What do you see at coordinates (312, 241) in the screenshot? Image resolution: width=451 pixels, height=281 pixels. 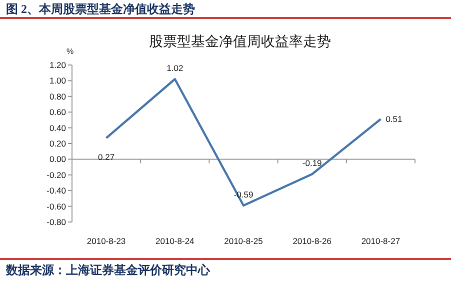 I see `x-tick-label: 2010-8-26` at bounding box center [312, 241].